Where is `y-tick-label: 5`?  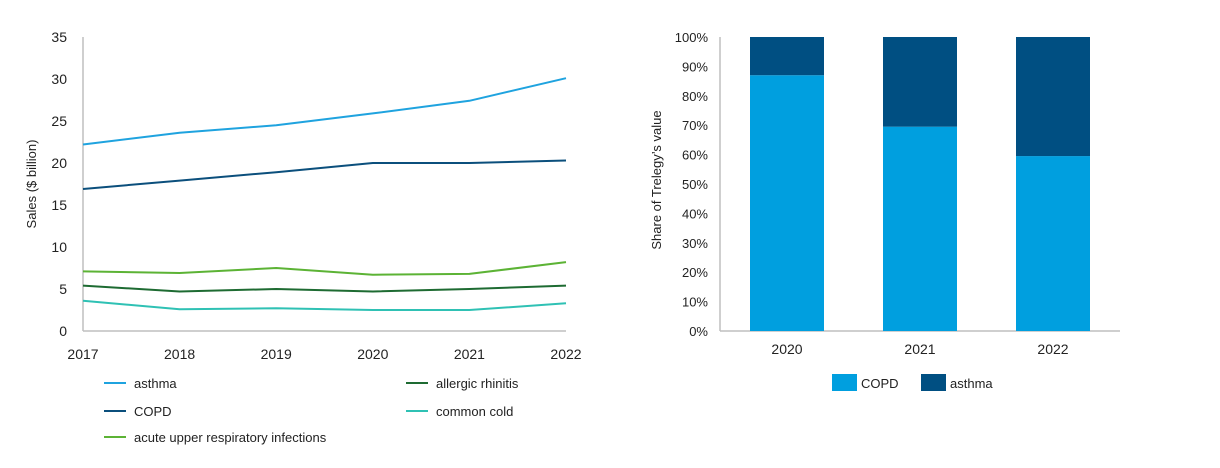
y-tick-label: 5 is located at coordinates (63, 289).